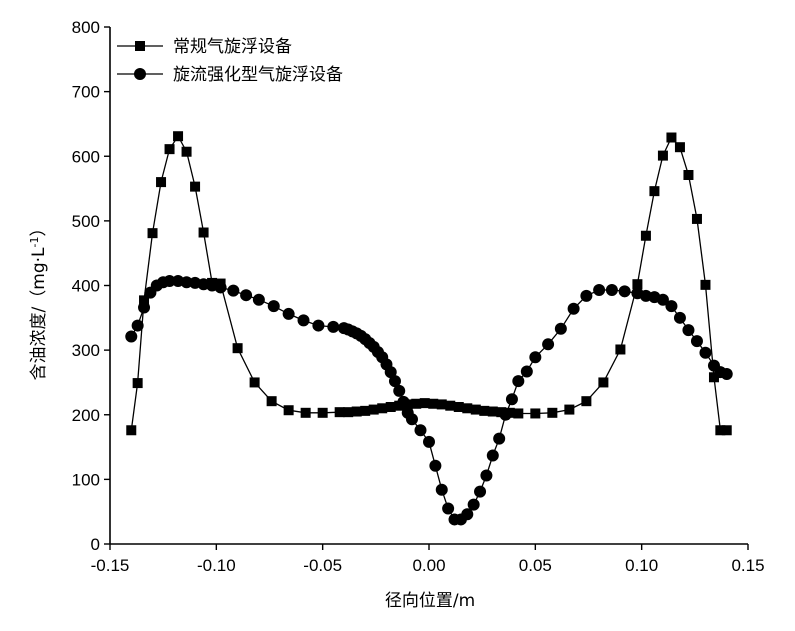  I want to click on y-tick-label: 0, so click(95, 544).